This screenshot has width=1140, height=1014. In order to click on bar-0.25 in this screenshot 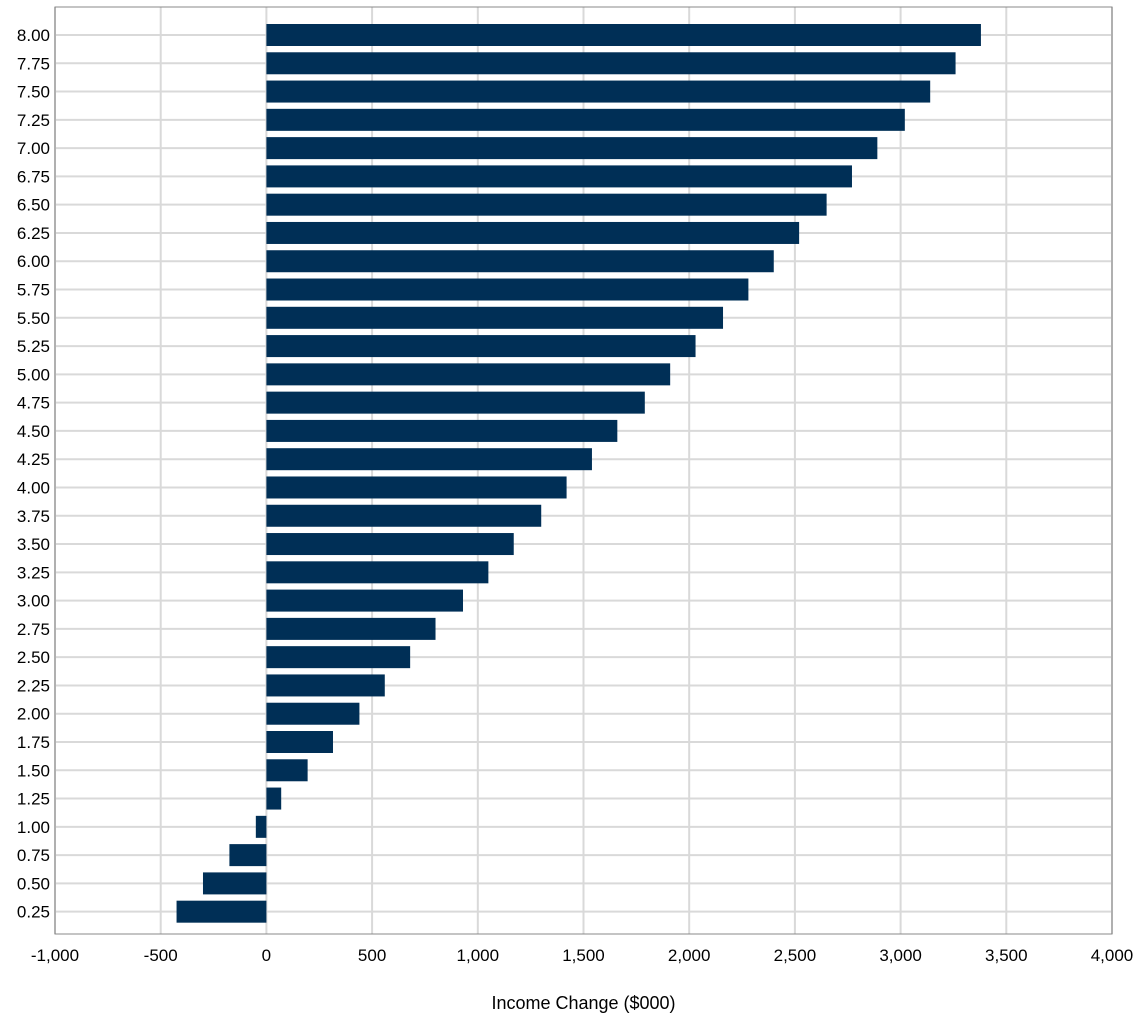, I will do `click(221, 911)`.